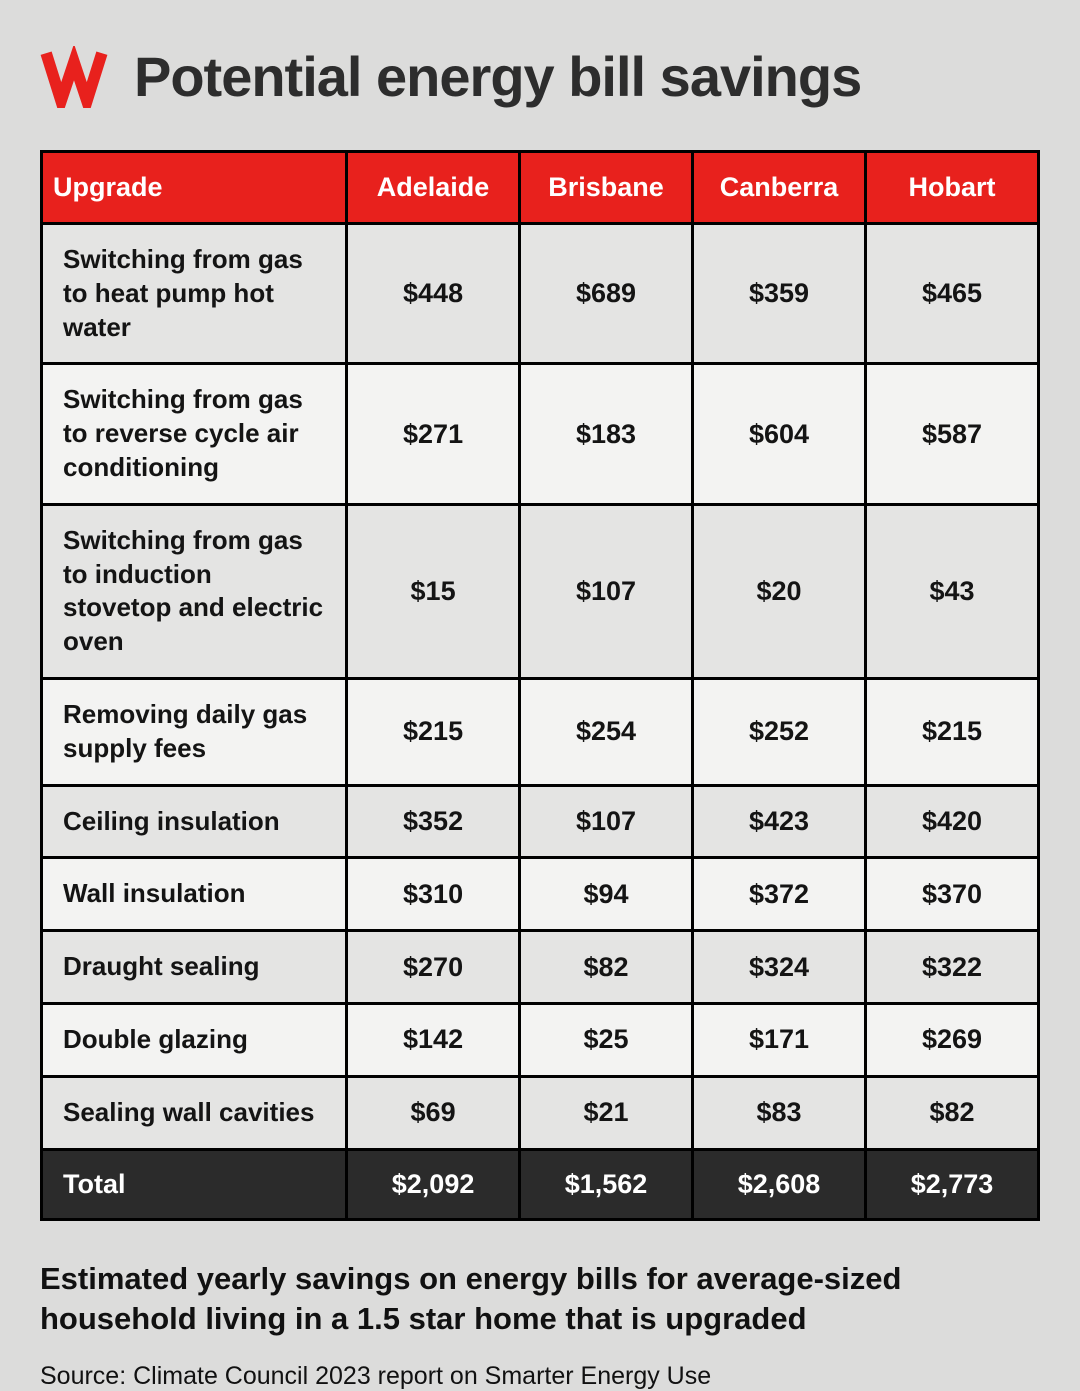 Image resolution: width=1080 pixels, height=1391 pixels. What do you see at coordinates (952, 434) in the screenshot?
I see `value-cell: $587` at bounding box center [952, 434].